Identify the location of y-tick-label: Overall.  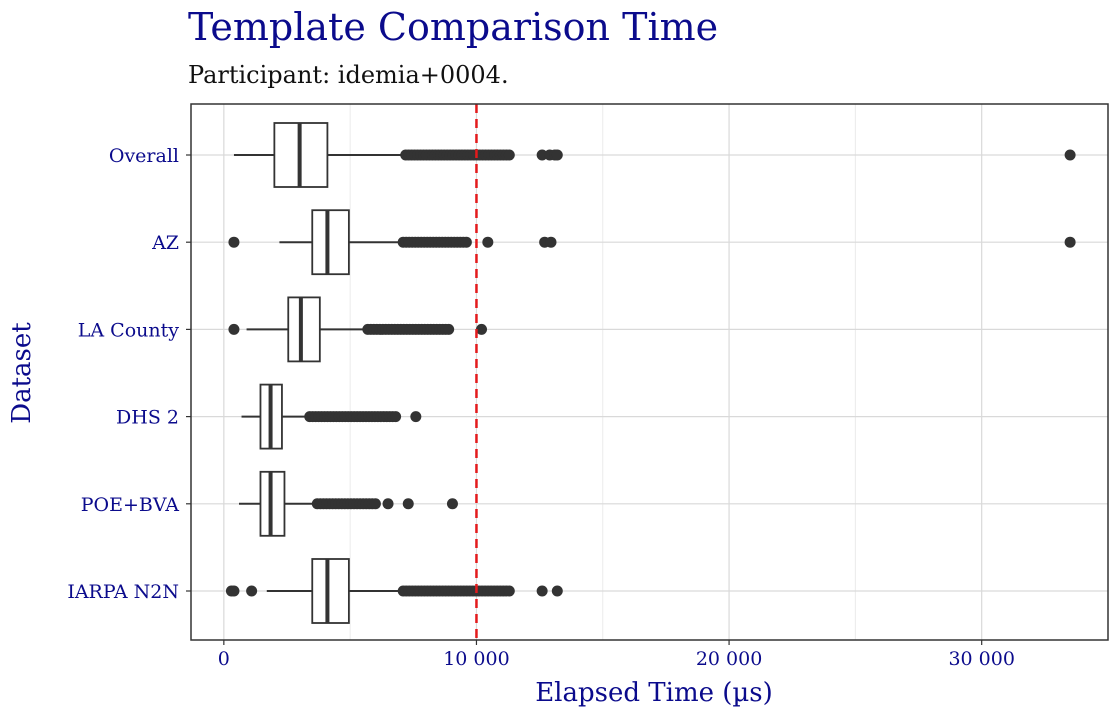
(144, 156).